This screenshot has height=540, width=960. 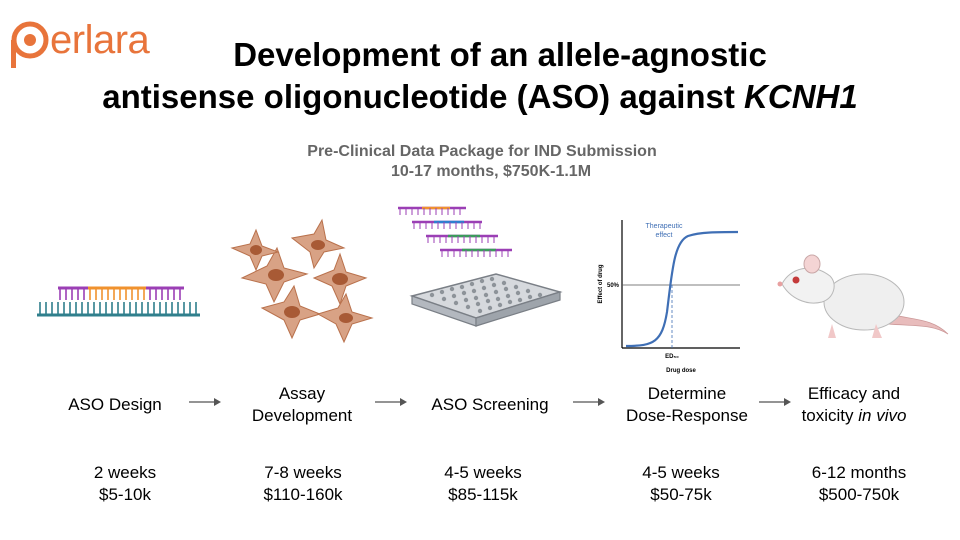 I want to click on chart-tick-50: 50%, so click(x=613, y=286).